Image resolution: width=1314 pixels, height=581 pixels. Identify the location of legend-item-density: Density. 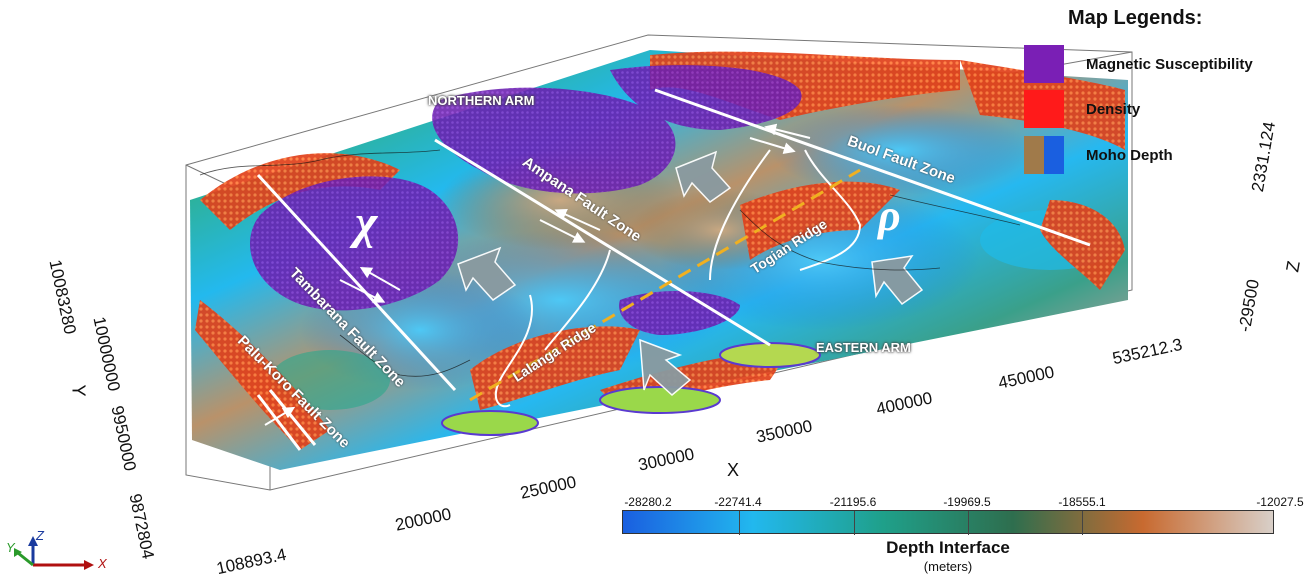
(1082, 109).